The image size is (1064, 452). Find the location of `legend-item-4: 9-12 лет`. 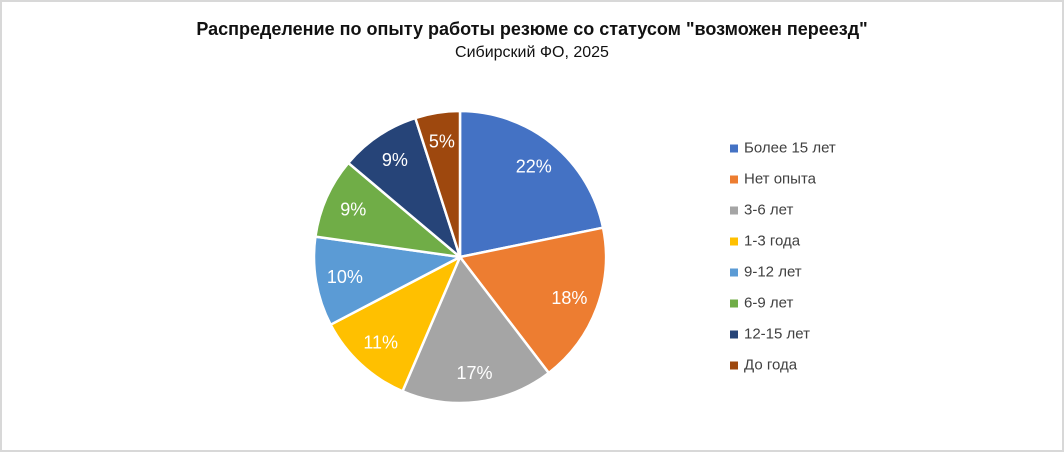

legend-item-4: 9-12 лет is located at coordinates (783, 272).